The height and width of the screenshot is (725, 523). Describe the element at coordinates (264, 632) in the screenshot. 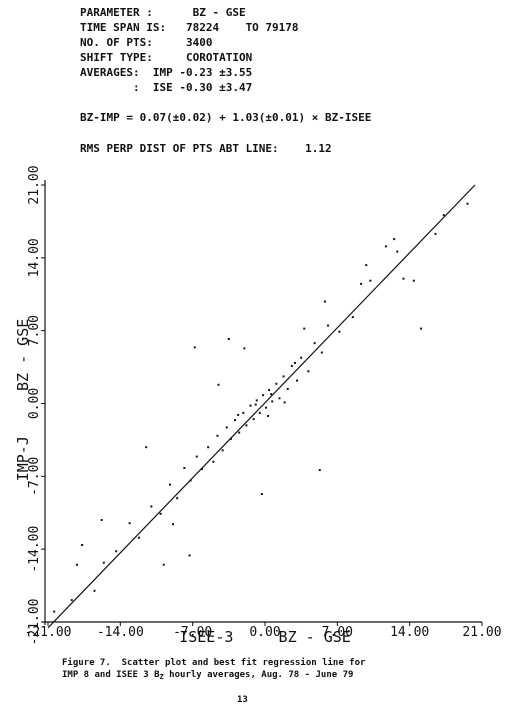

I see `x-tick-label: 0.00` at that location.